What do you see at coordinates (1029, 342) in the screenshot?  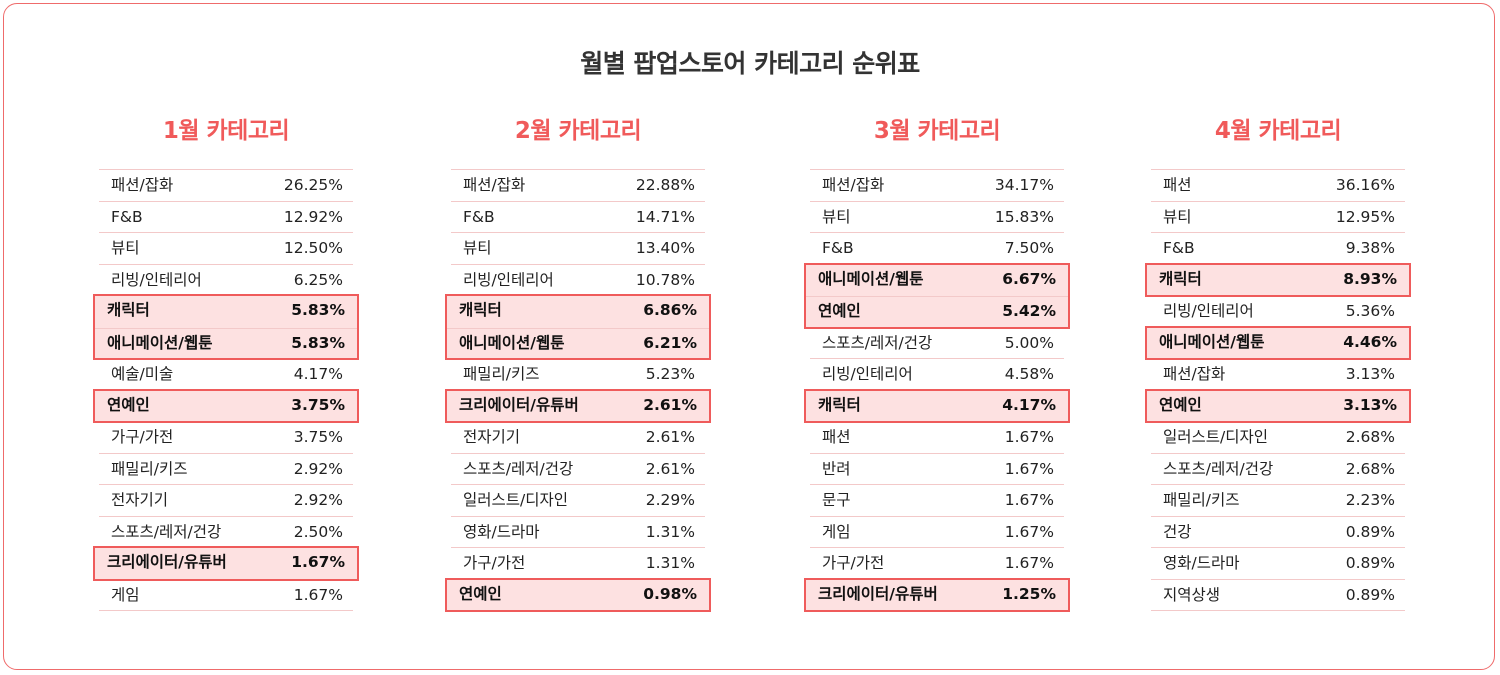 I see `category-percent: 5.00%` at bounding box center [1029, 342].